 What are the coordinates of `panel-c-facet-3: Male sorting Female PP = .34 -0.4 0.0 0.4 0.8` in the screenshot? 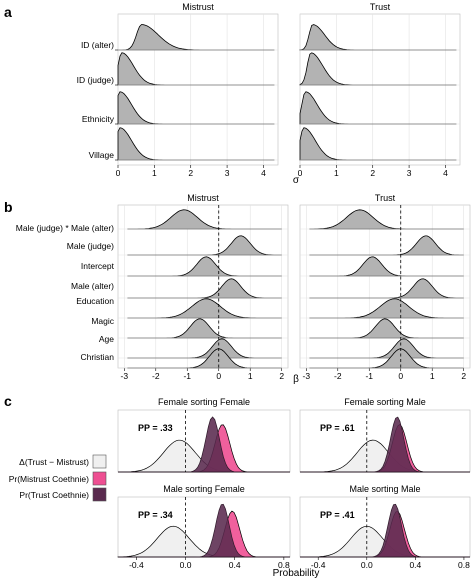 It's located at (204, 527).